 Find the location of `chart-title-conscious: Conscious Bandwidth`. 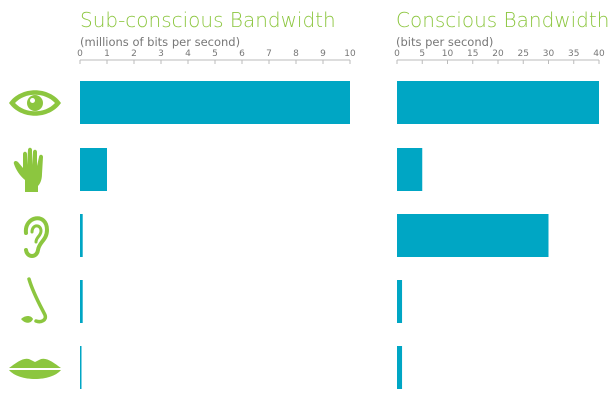

chart-title-conscious: Conscious Bandwidth is located at coordinates (503, 20).